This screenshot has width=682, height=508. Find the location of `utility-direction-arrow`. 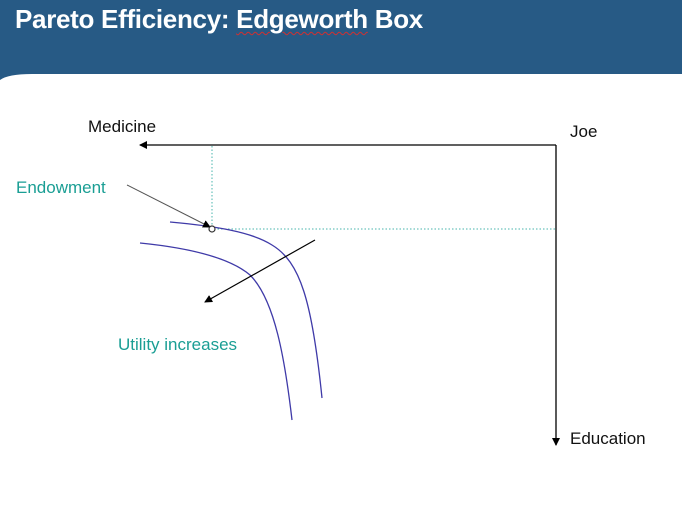

utility-direction-arrow is located at coordinates (260, 271).